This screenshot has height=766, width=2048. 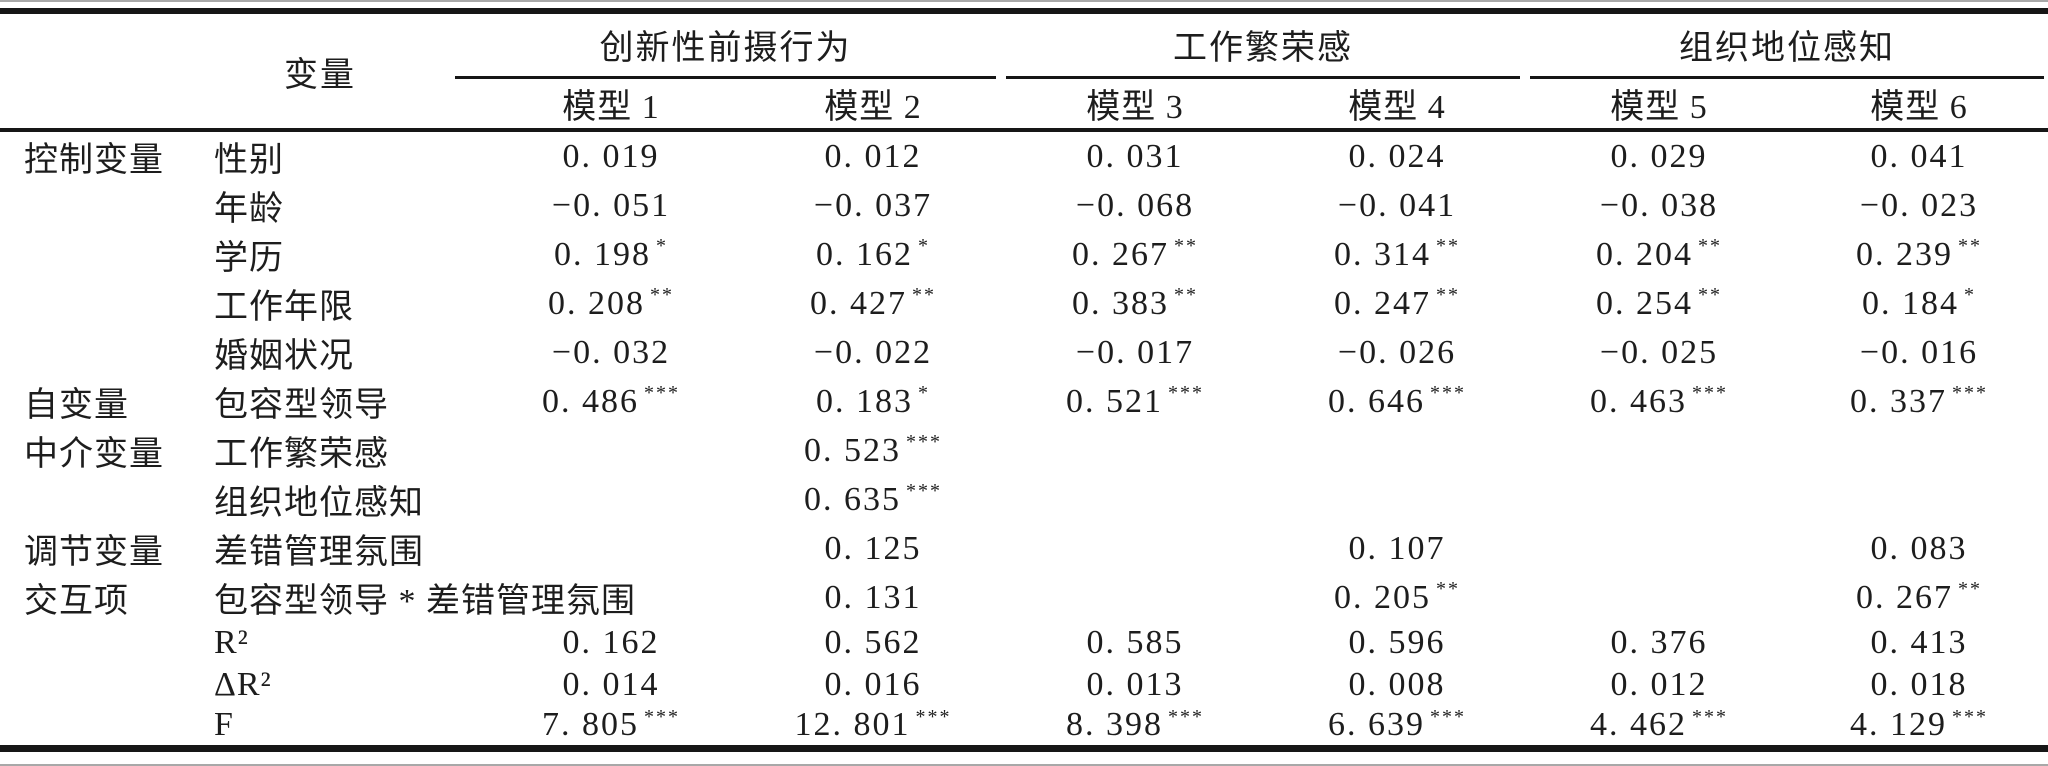 I want to click on row-category-label: 自变量, so click(x=76, y=405).